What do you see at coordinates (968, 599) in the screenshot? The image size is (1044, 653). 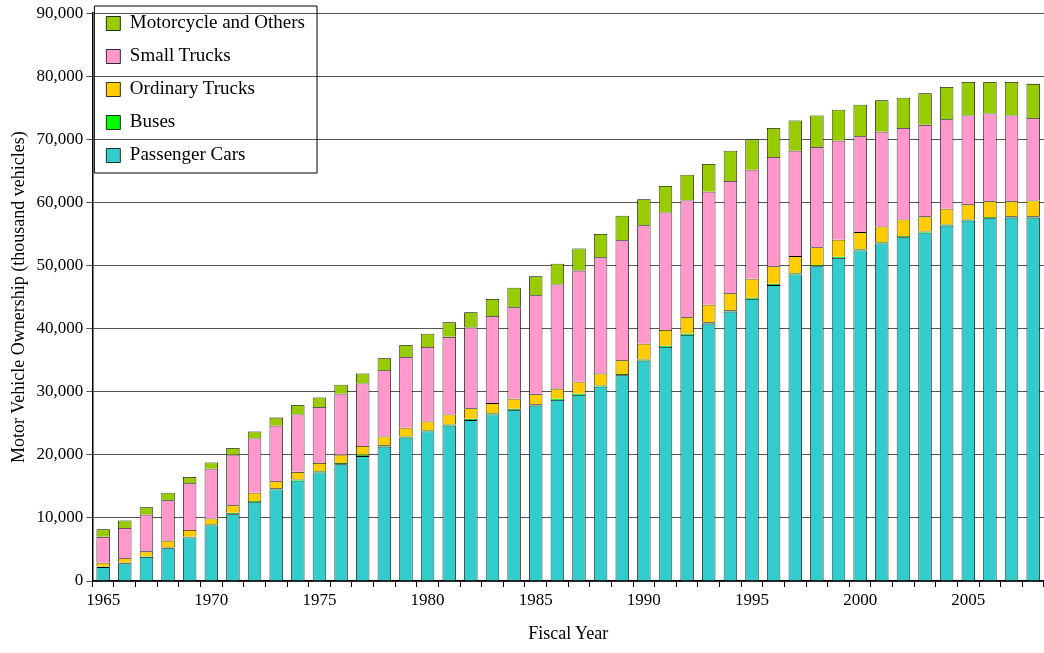 I see `x-tick-label: 2005` at bounding box center [968, 599].